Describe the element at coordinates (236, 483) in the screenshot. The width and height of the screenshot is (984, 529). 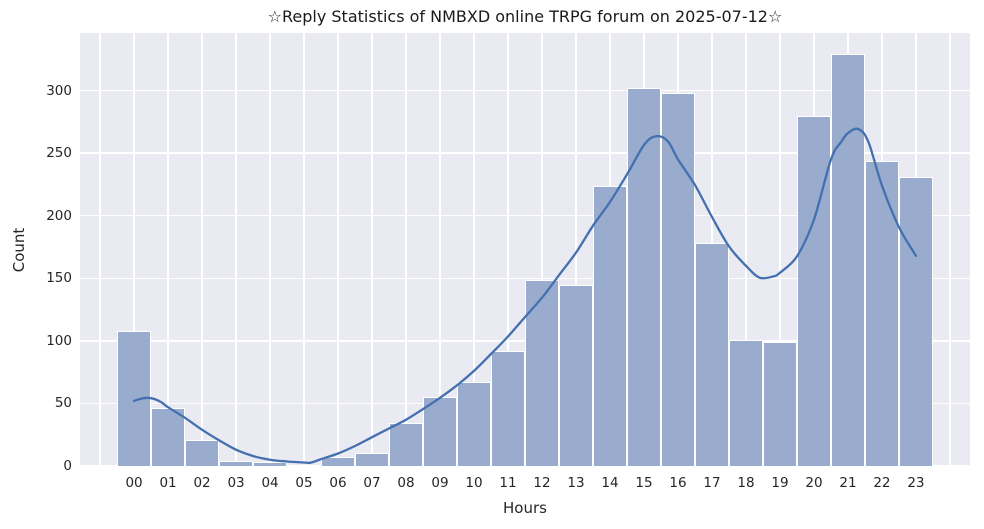
I see `x-tick-label: 03` at that location.